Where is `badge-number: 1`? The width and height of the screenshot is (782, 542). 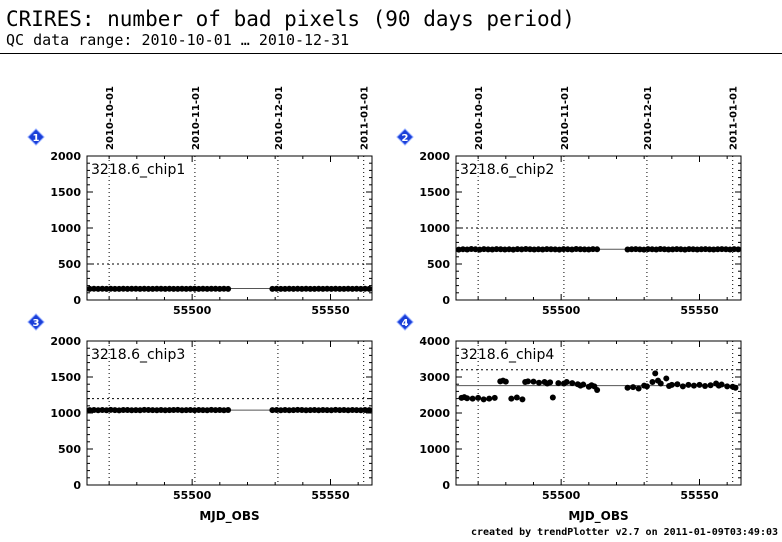
badge-number: 1 is located at coordinates (36, 138).